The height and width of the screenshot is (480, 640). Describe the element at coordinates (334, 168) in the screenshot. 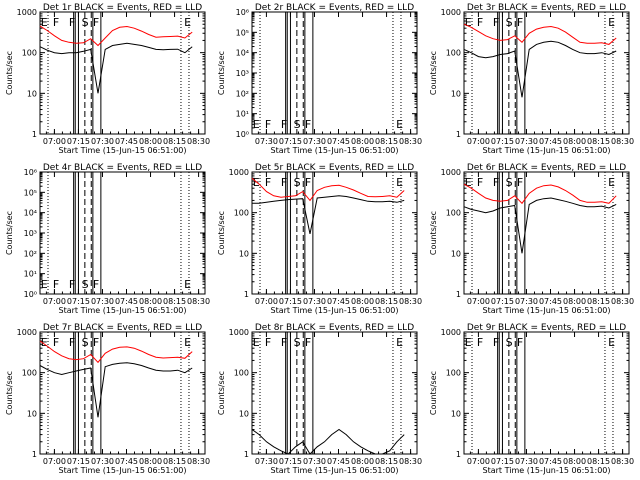

I see `panel-title: Det 5r BLACK = Events, RED = LLD` at that location.